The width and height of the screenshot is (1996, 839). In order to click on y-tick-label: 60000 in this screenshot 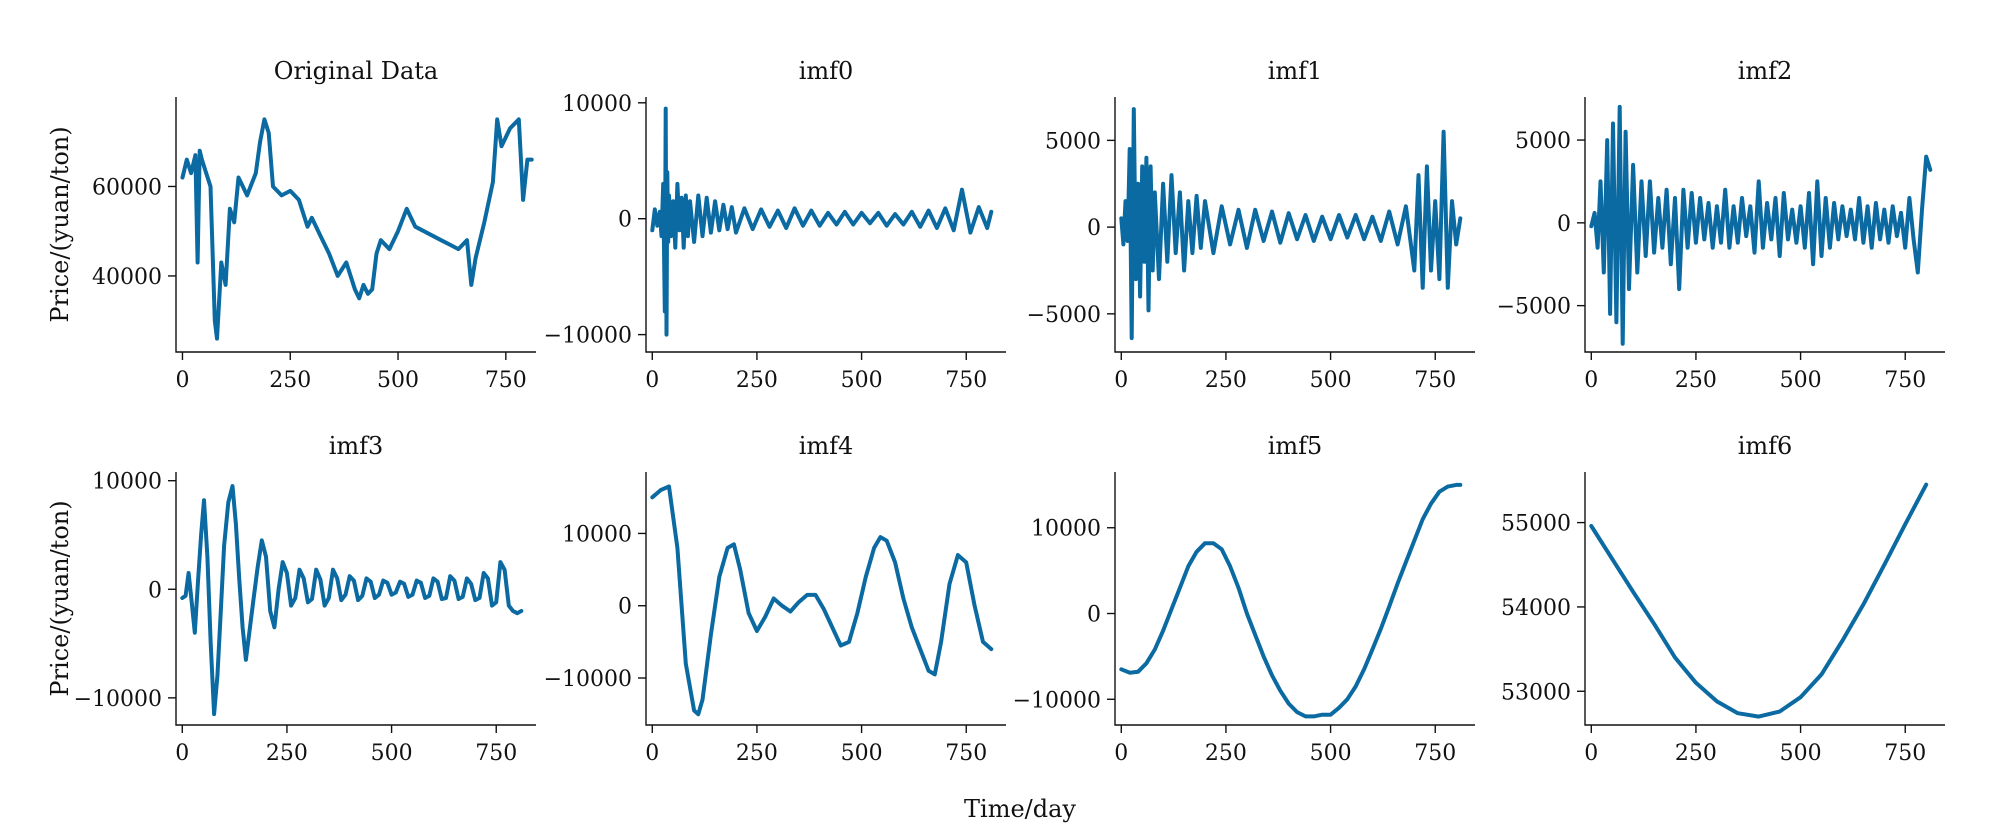, I will do `click(127, 187)`.